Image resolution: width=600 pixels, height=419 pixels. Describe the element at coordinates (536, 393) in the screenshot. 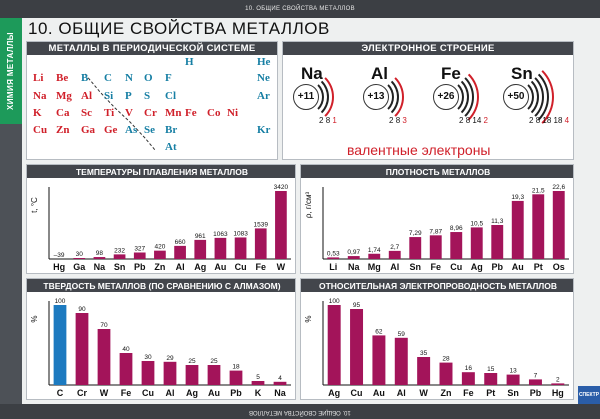

I see `category-label: Pb` at that location.